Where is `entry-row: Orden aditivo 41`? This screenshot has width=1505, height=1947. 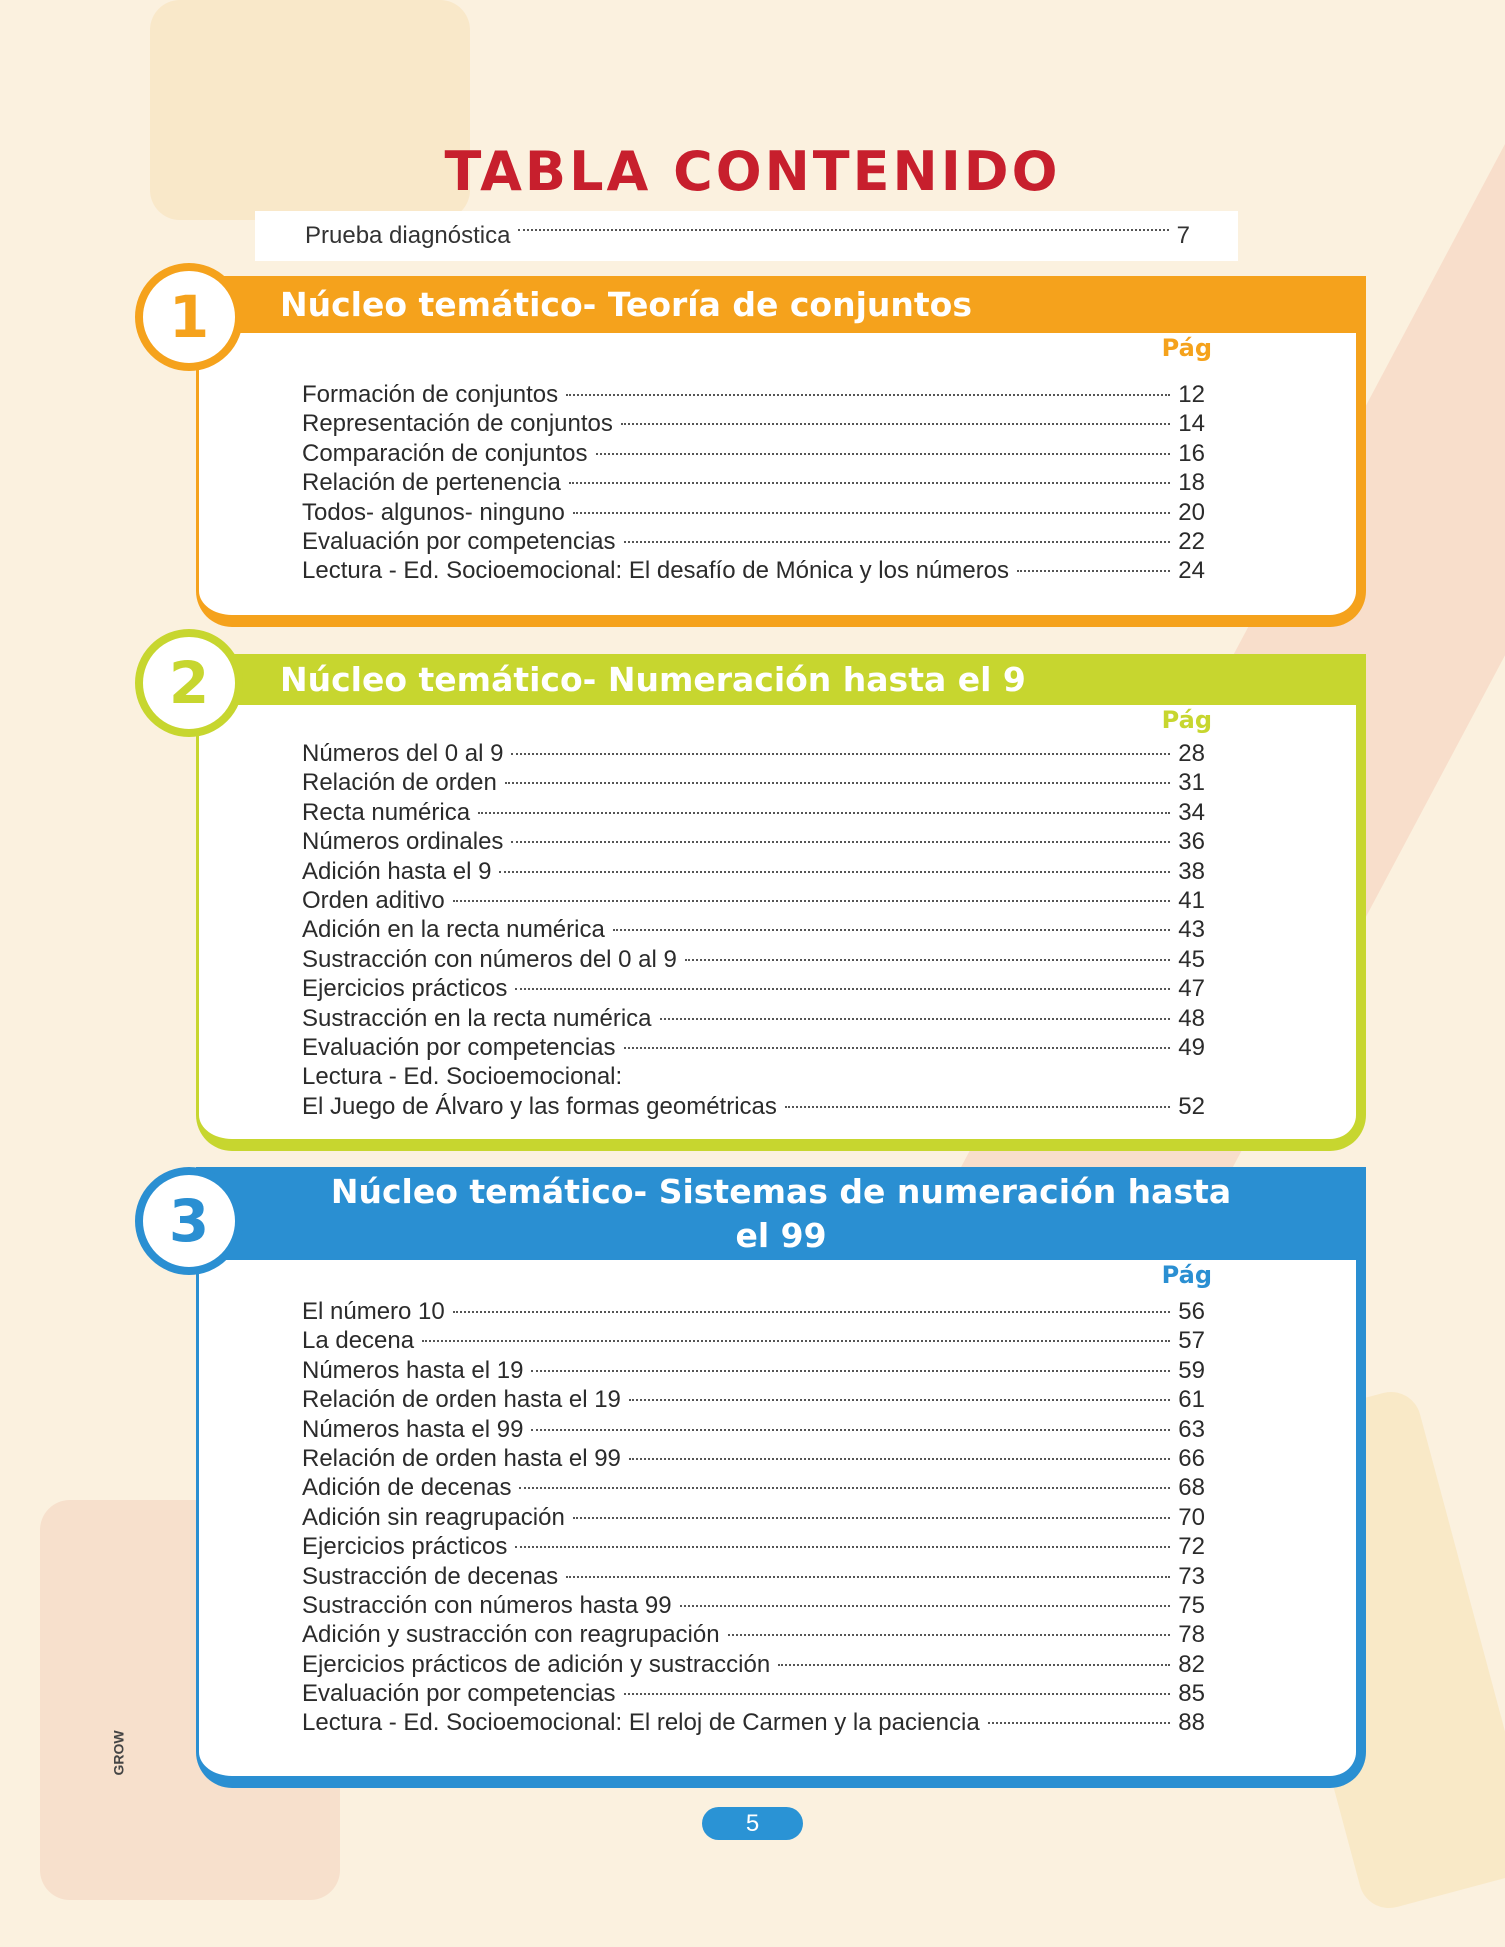 entry-row: Orden aditivo 41 is located at coordinates (753, 900).